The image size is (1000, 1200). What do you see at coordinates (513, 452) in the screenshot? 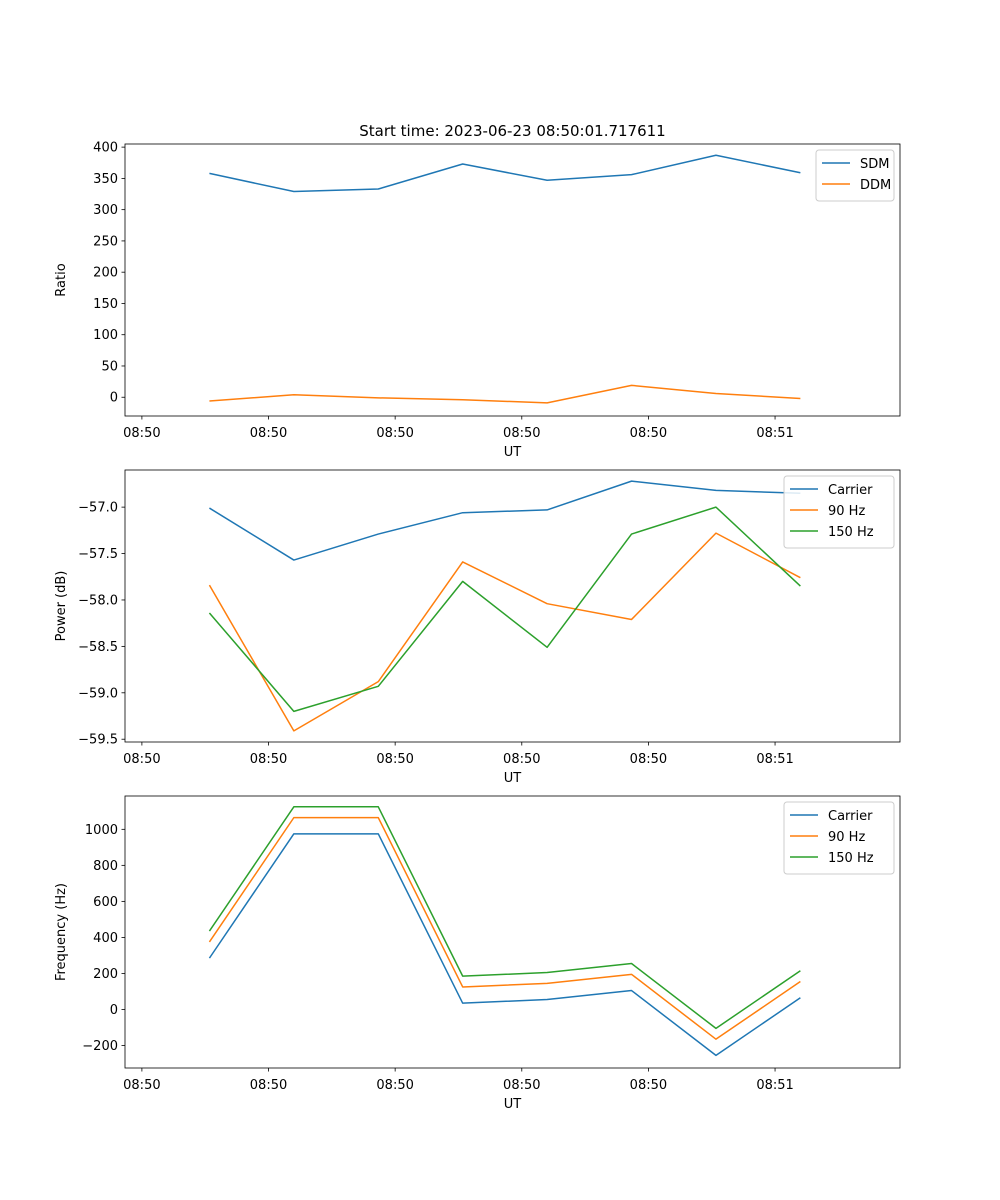
I see `chart1-xlabel: UT` at bounding box center [513, 452].